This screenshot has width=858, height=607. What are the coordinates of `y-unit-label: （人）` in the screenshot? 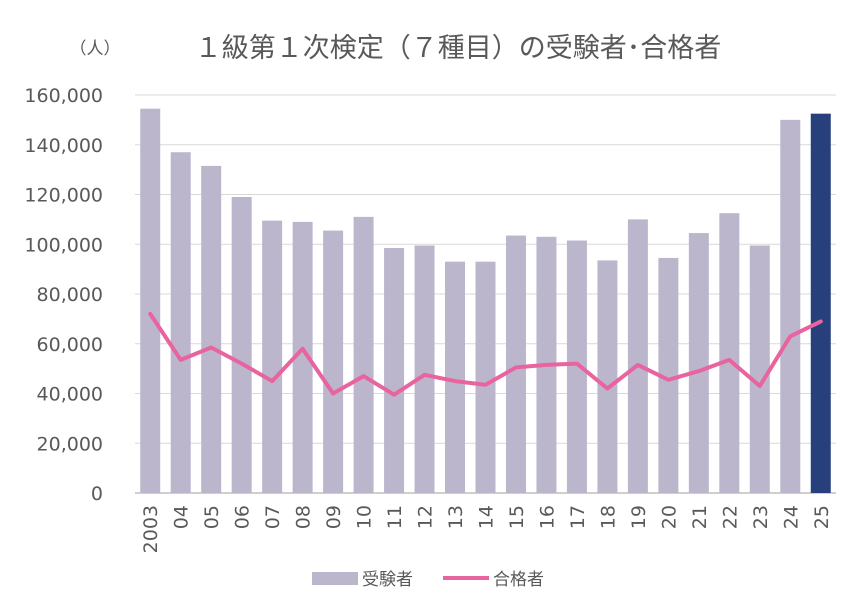 It's located at (95, 49).